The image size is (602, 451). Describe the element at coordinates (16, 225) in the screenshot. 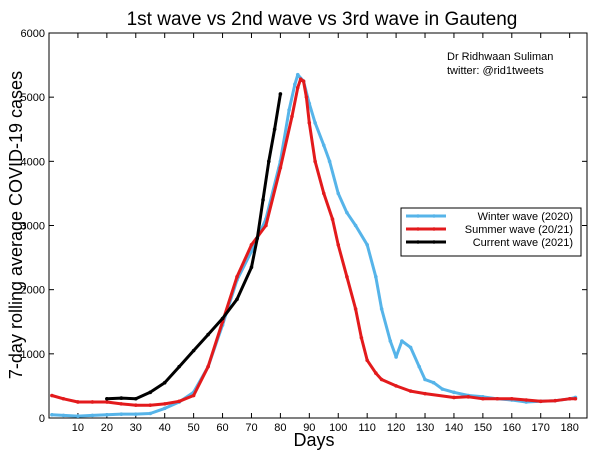

I see `y-axis-label: 7-day rolling average COVID-19 cases` at that location.